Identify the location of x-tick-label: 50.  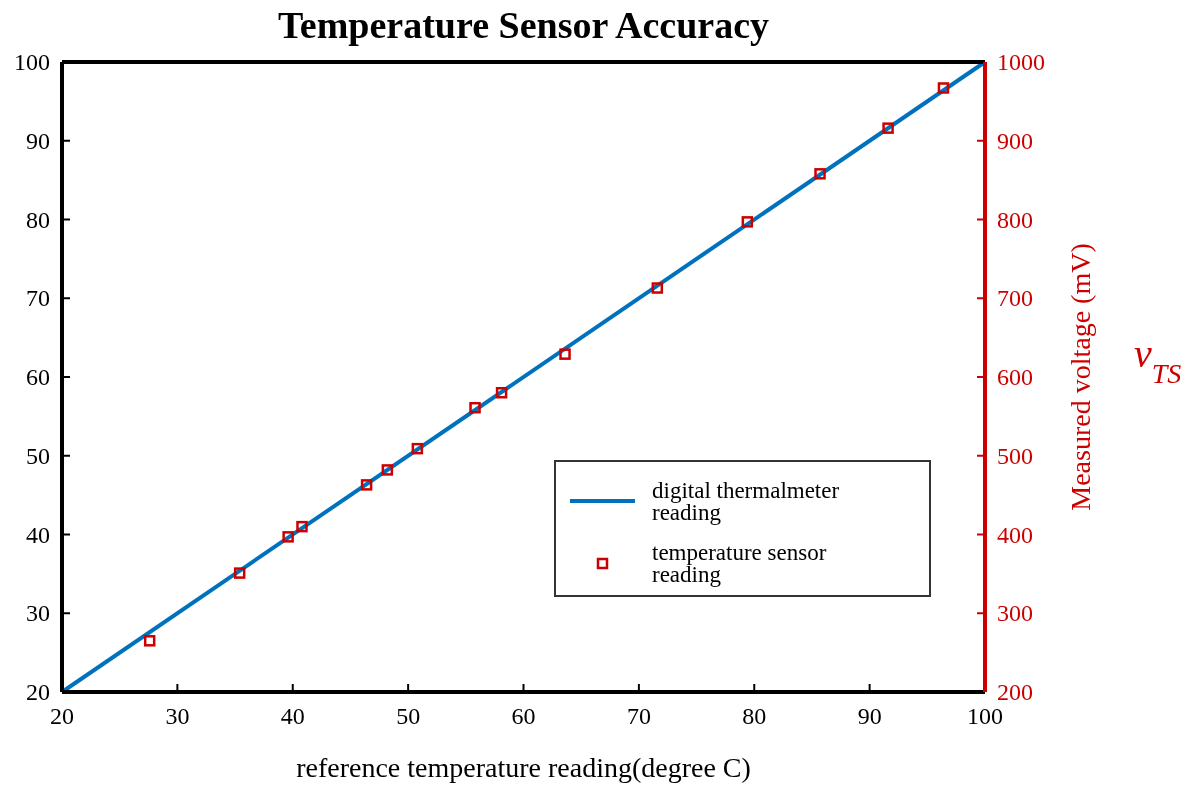
(408, 716).